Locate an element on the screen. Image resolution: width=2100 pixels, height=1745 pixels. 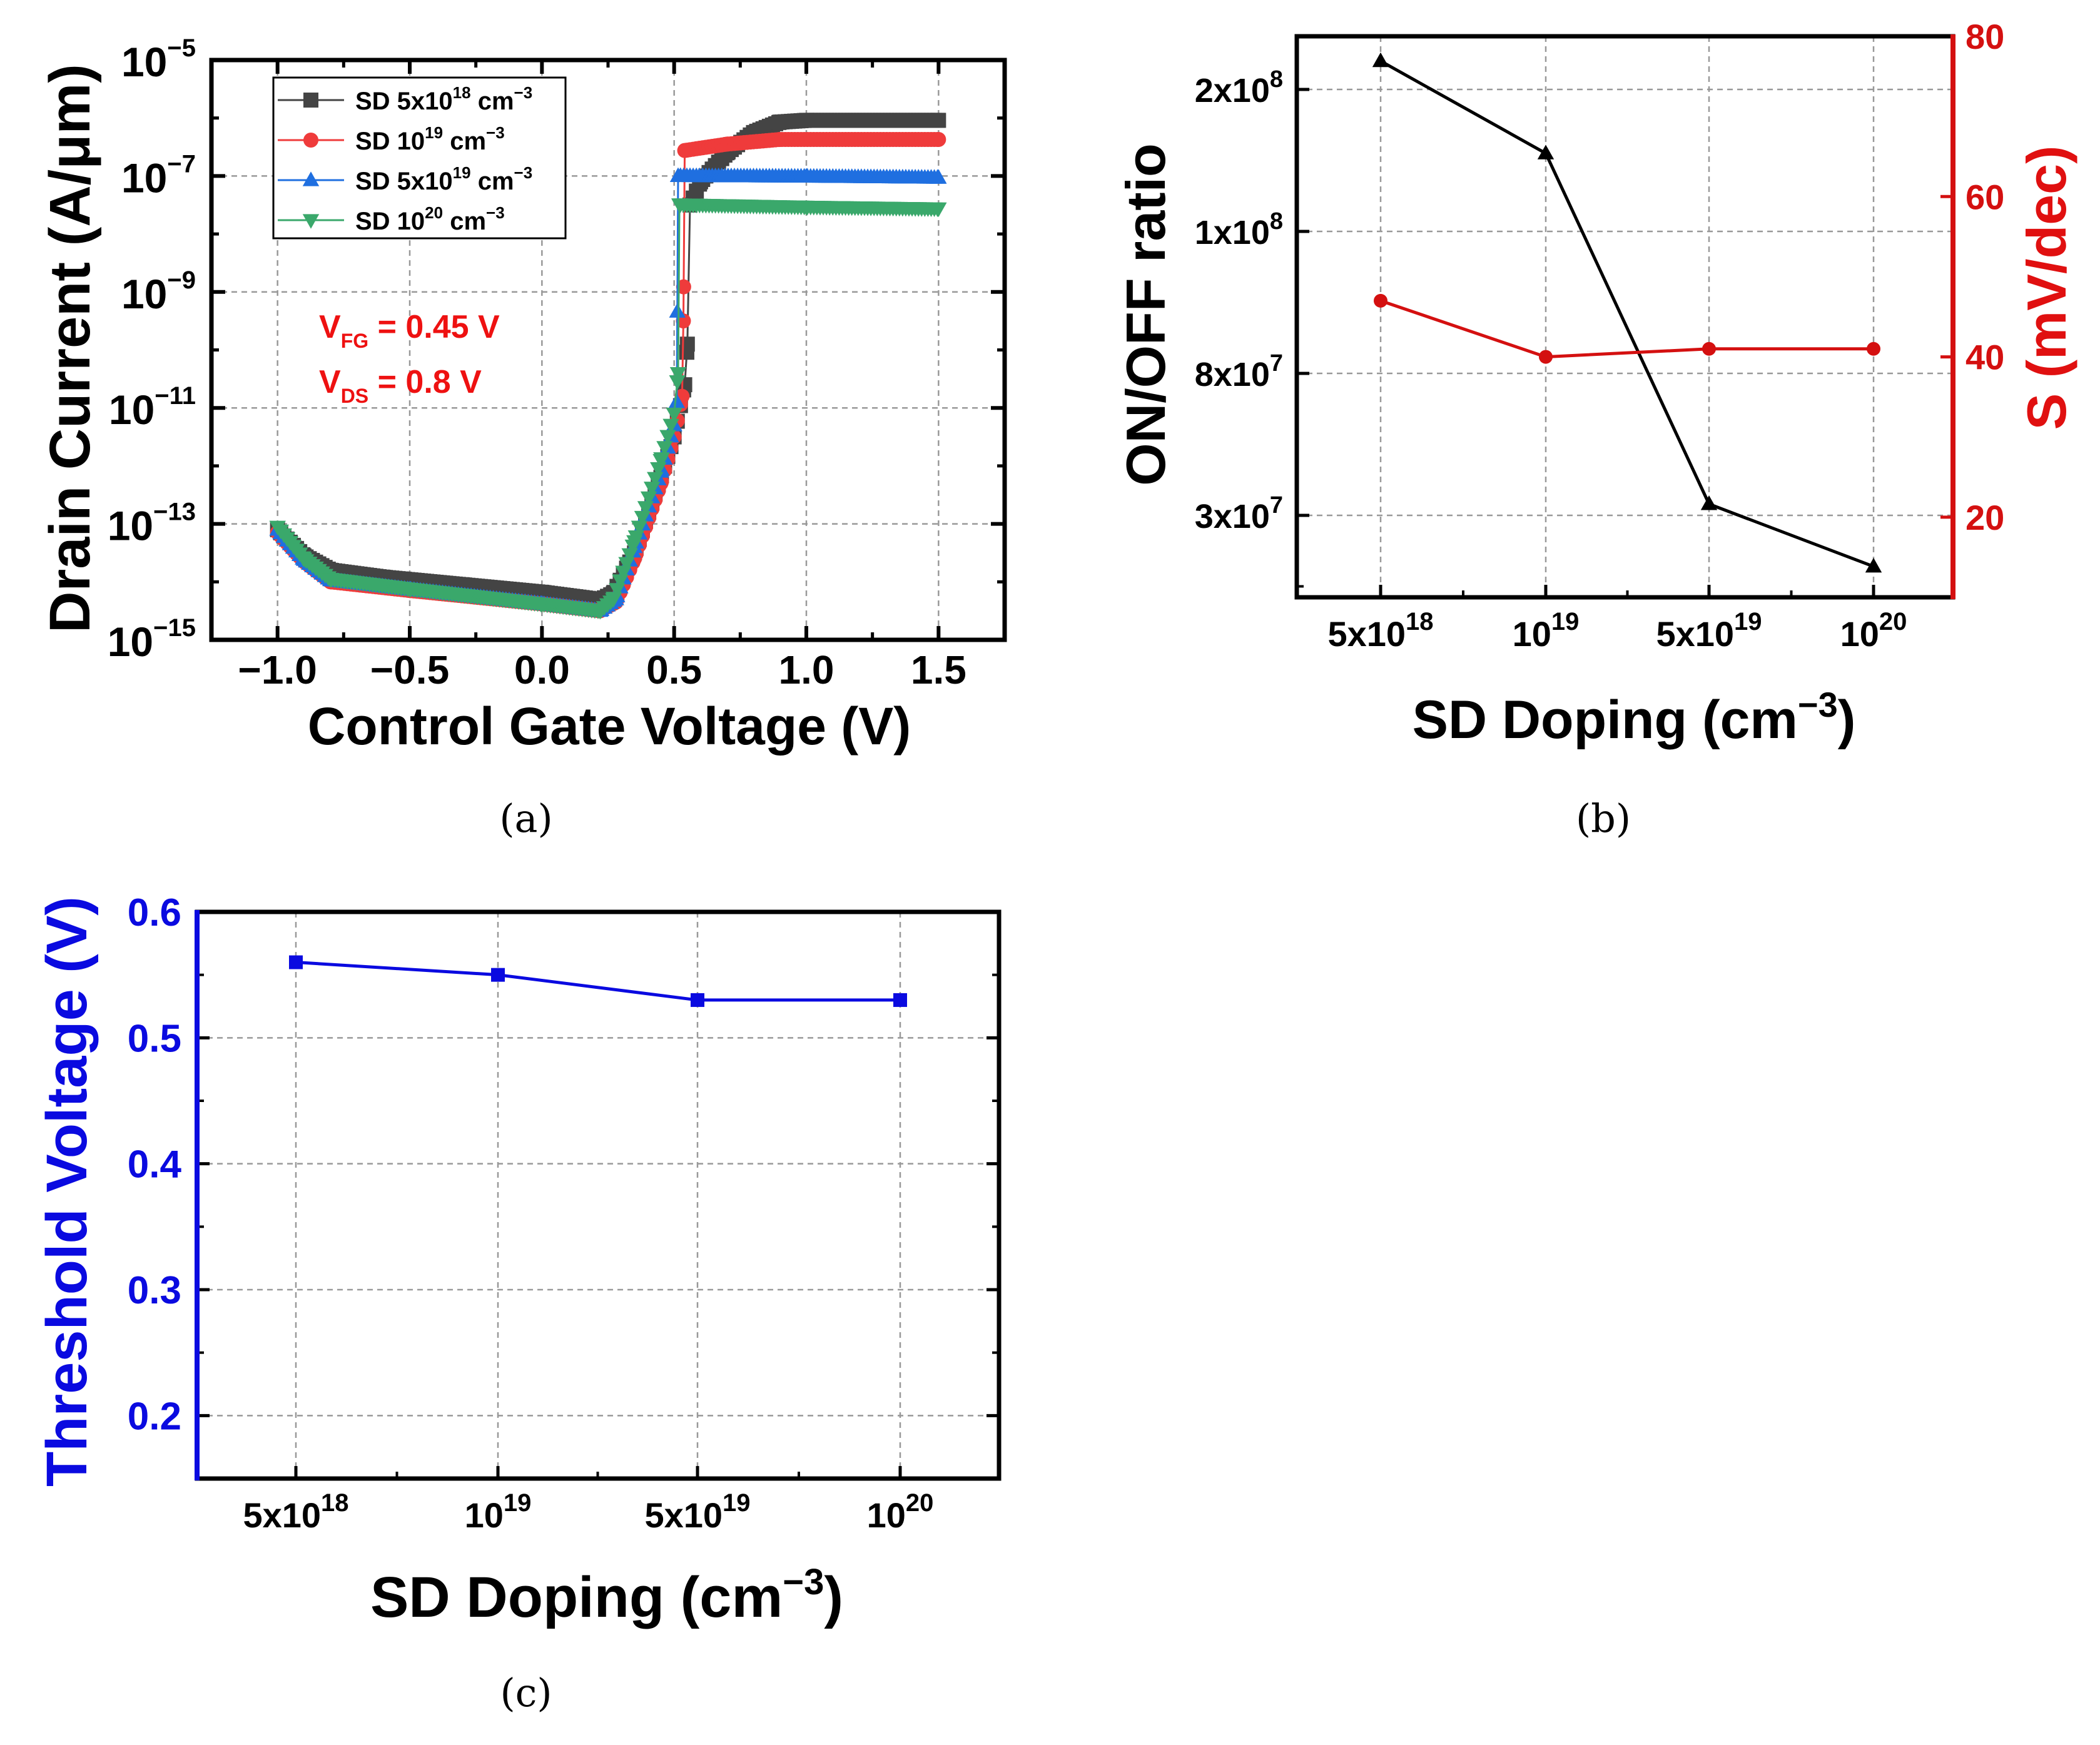
y-tick-label: 0.2 is located at coordinates (154, 1416).